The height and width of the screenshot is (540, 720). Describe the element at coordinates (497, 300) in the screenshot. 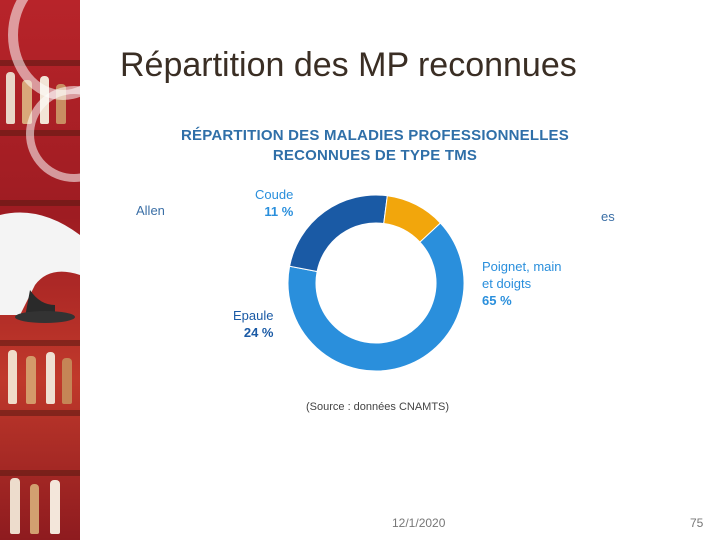

I see `slice-label-percent: 65 %` at that location.